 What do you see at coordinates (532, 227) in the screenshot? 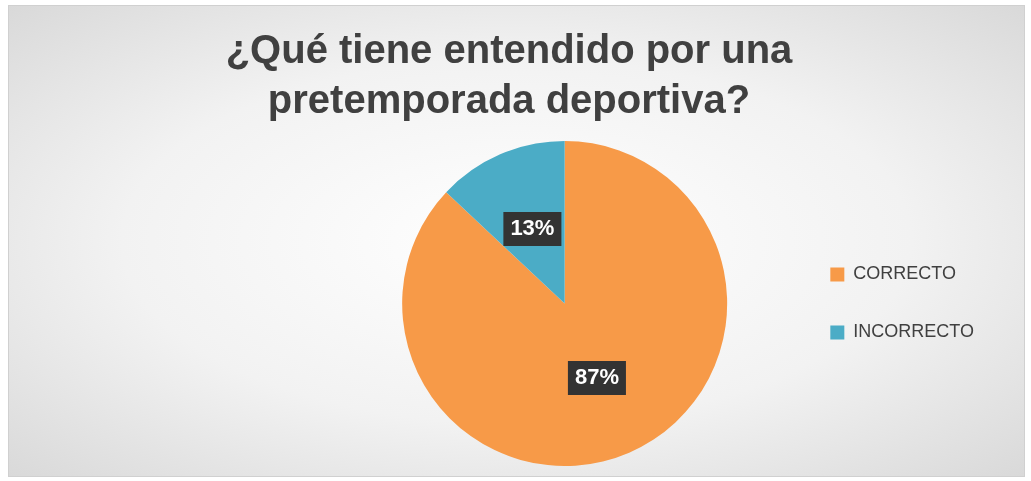
I see `data-label: 13%` at bounding box center [532, 227].